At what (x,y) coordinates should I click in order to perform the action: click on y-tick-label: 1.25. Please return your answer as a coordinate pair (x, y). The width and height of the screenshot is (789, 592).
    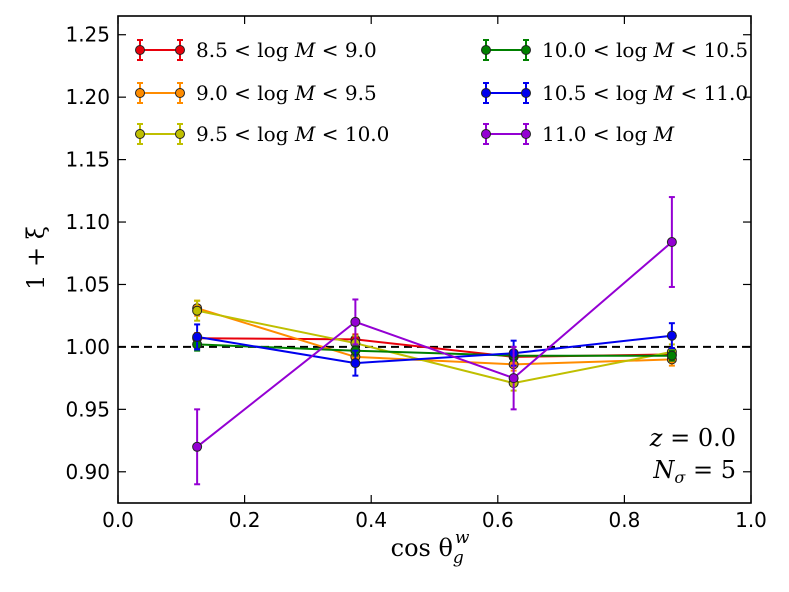
    Looking at the image, I should click on (87, 35).